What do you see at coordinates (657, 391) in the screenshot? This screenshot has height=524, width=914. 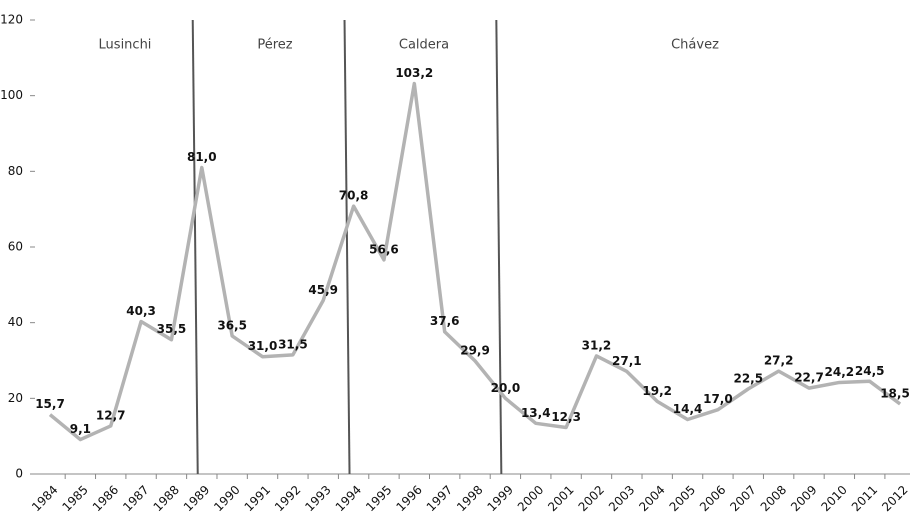 I see `value-label: 19,2` at bounding box center [657, 391].